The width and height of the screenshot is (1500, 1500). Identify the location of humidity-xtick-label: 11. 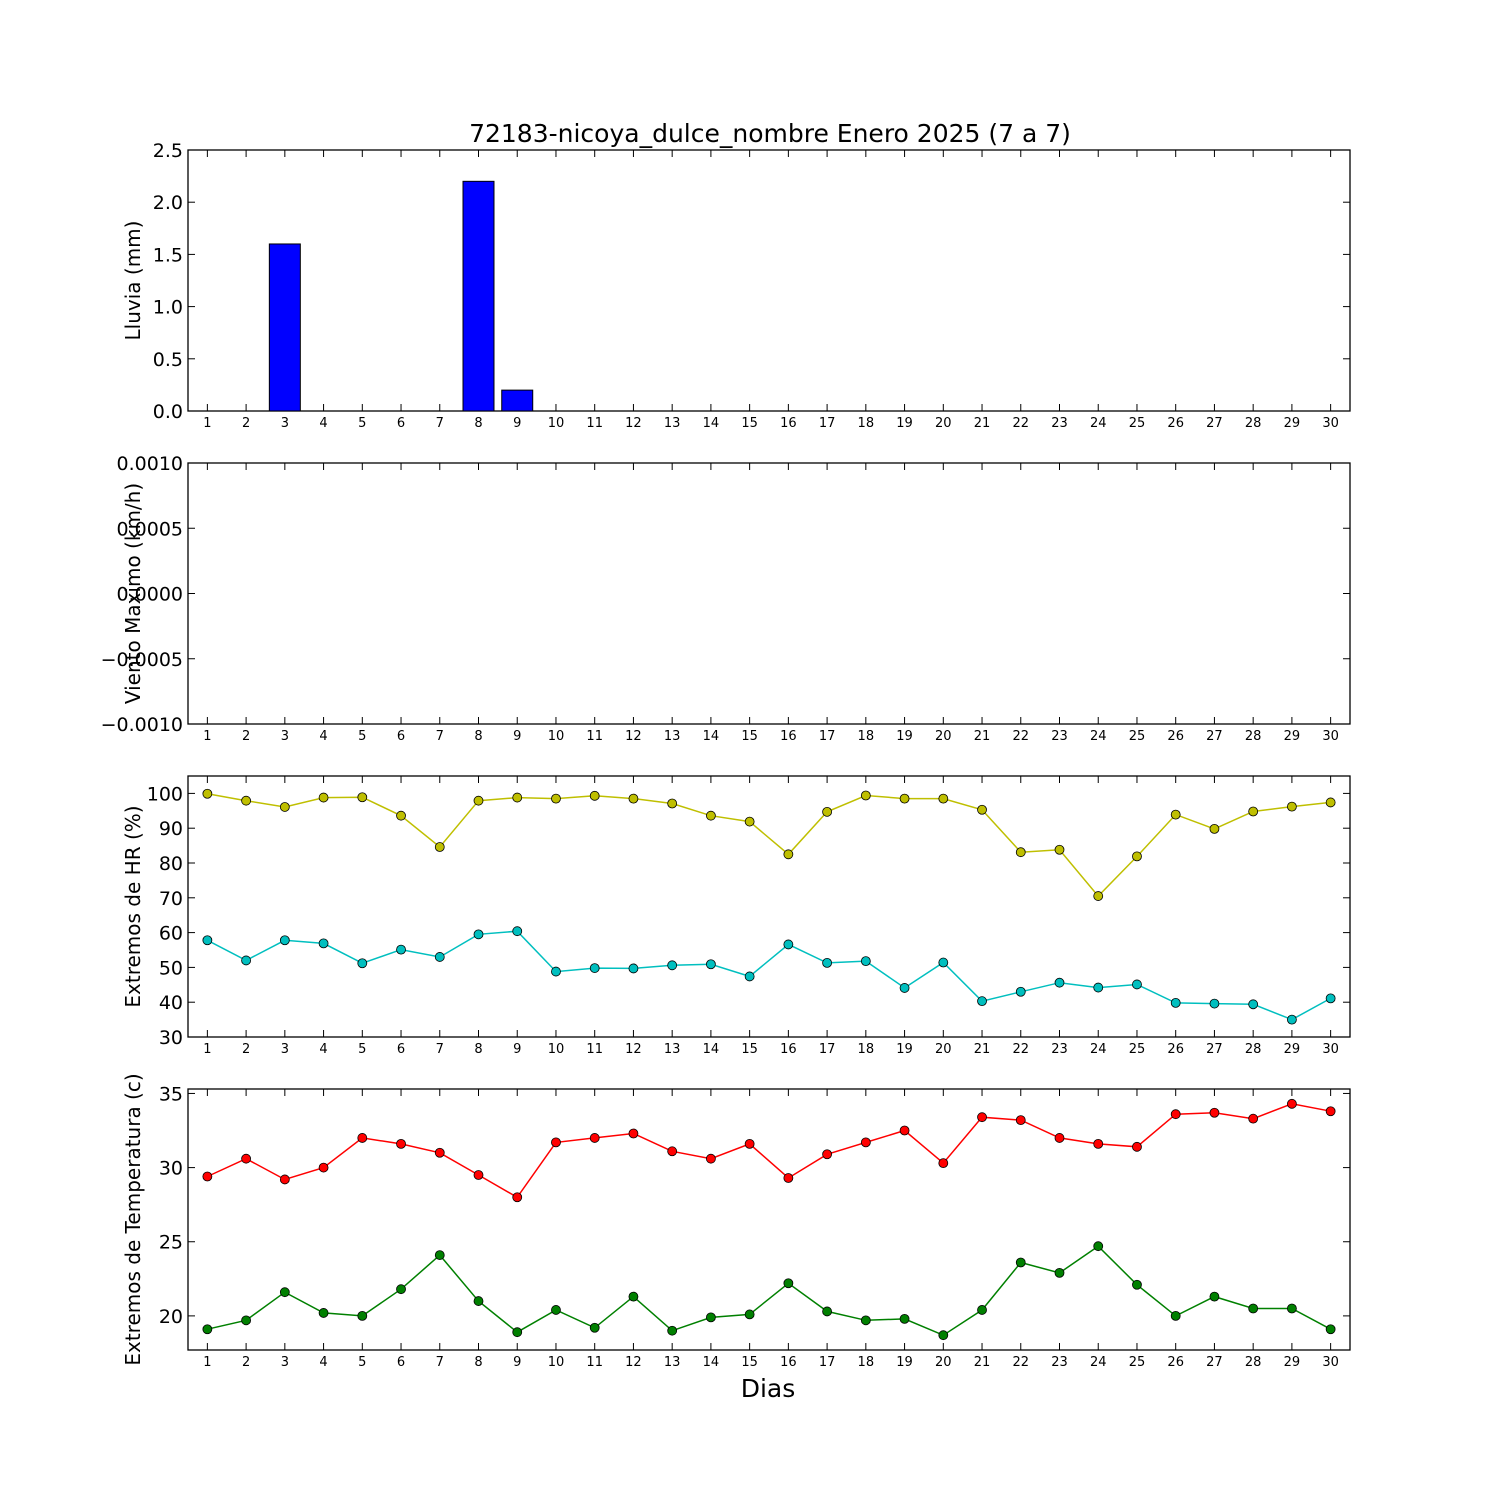
(594, 1049).